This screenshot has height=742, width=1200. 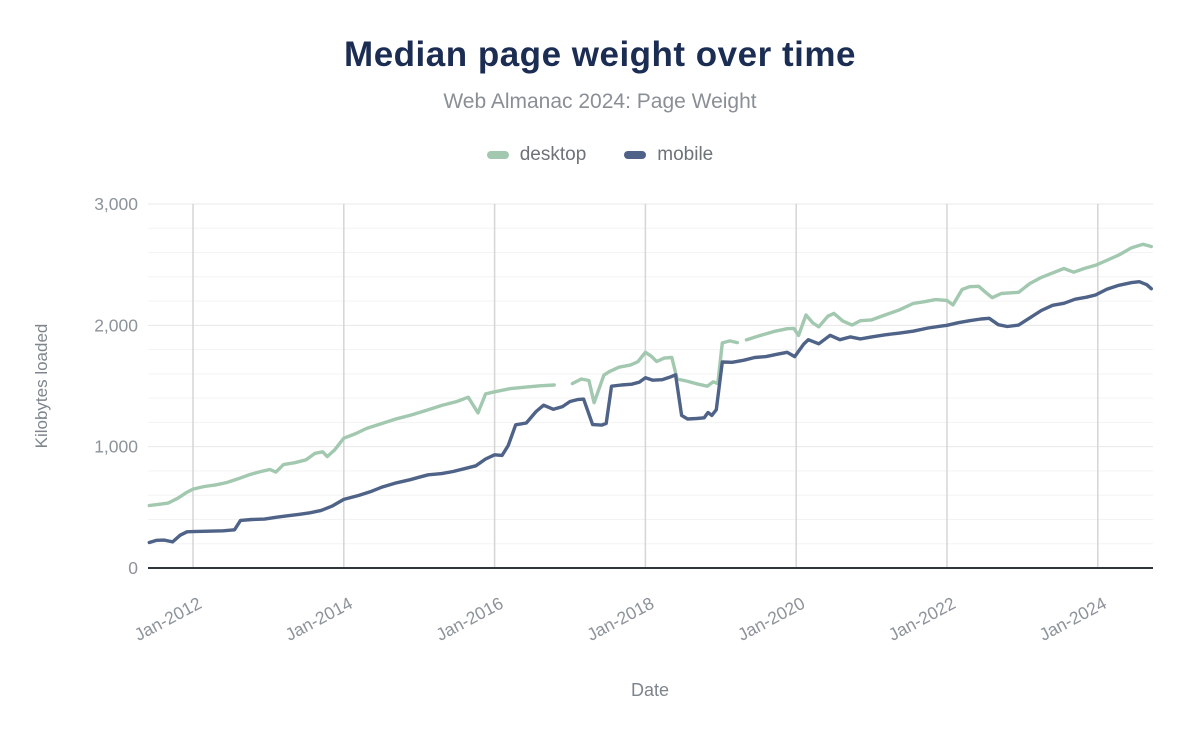 I want to click on y-tick-label-2000: 2,000, so click(x=116, y=325).